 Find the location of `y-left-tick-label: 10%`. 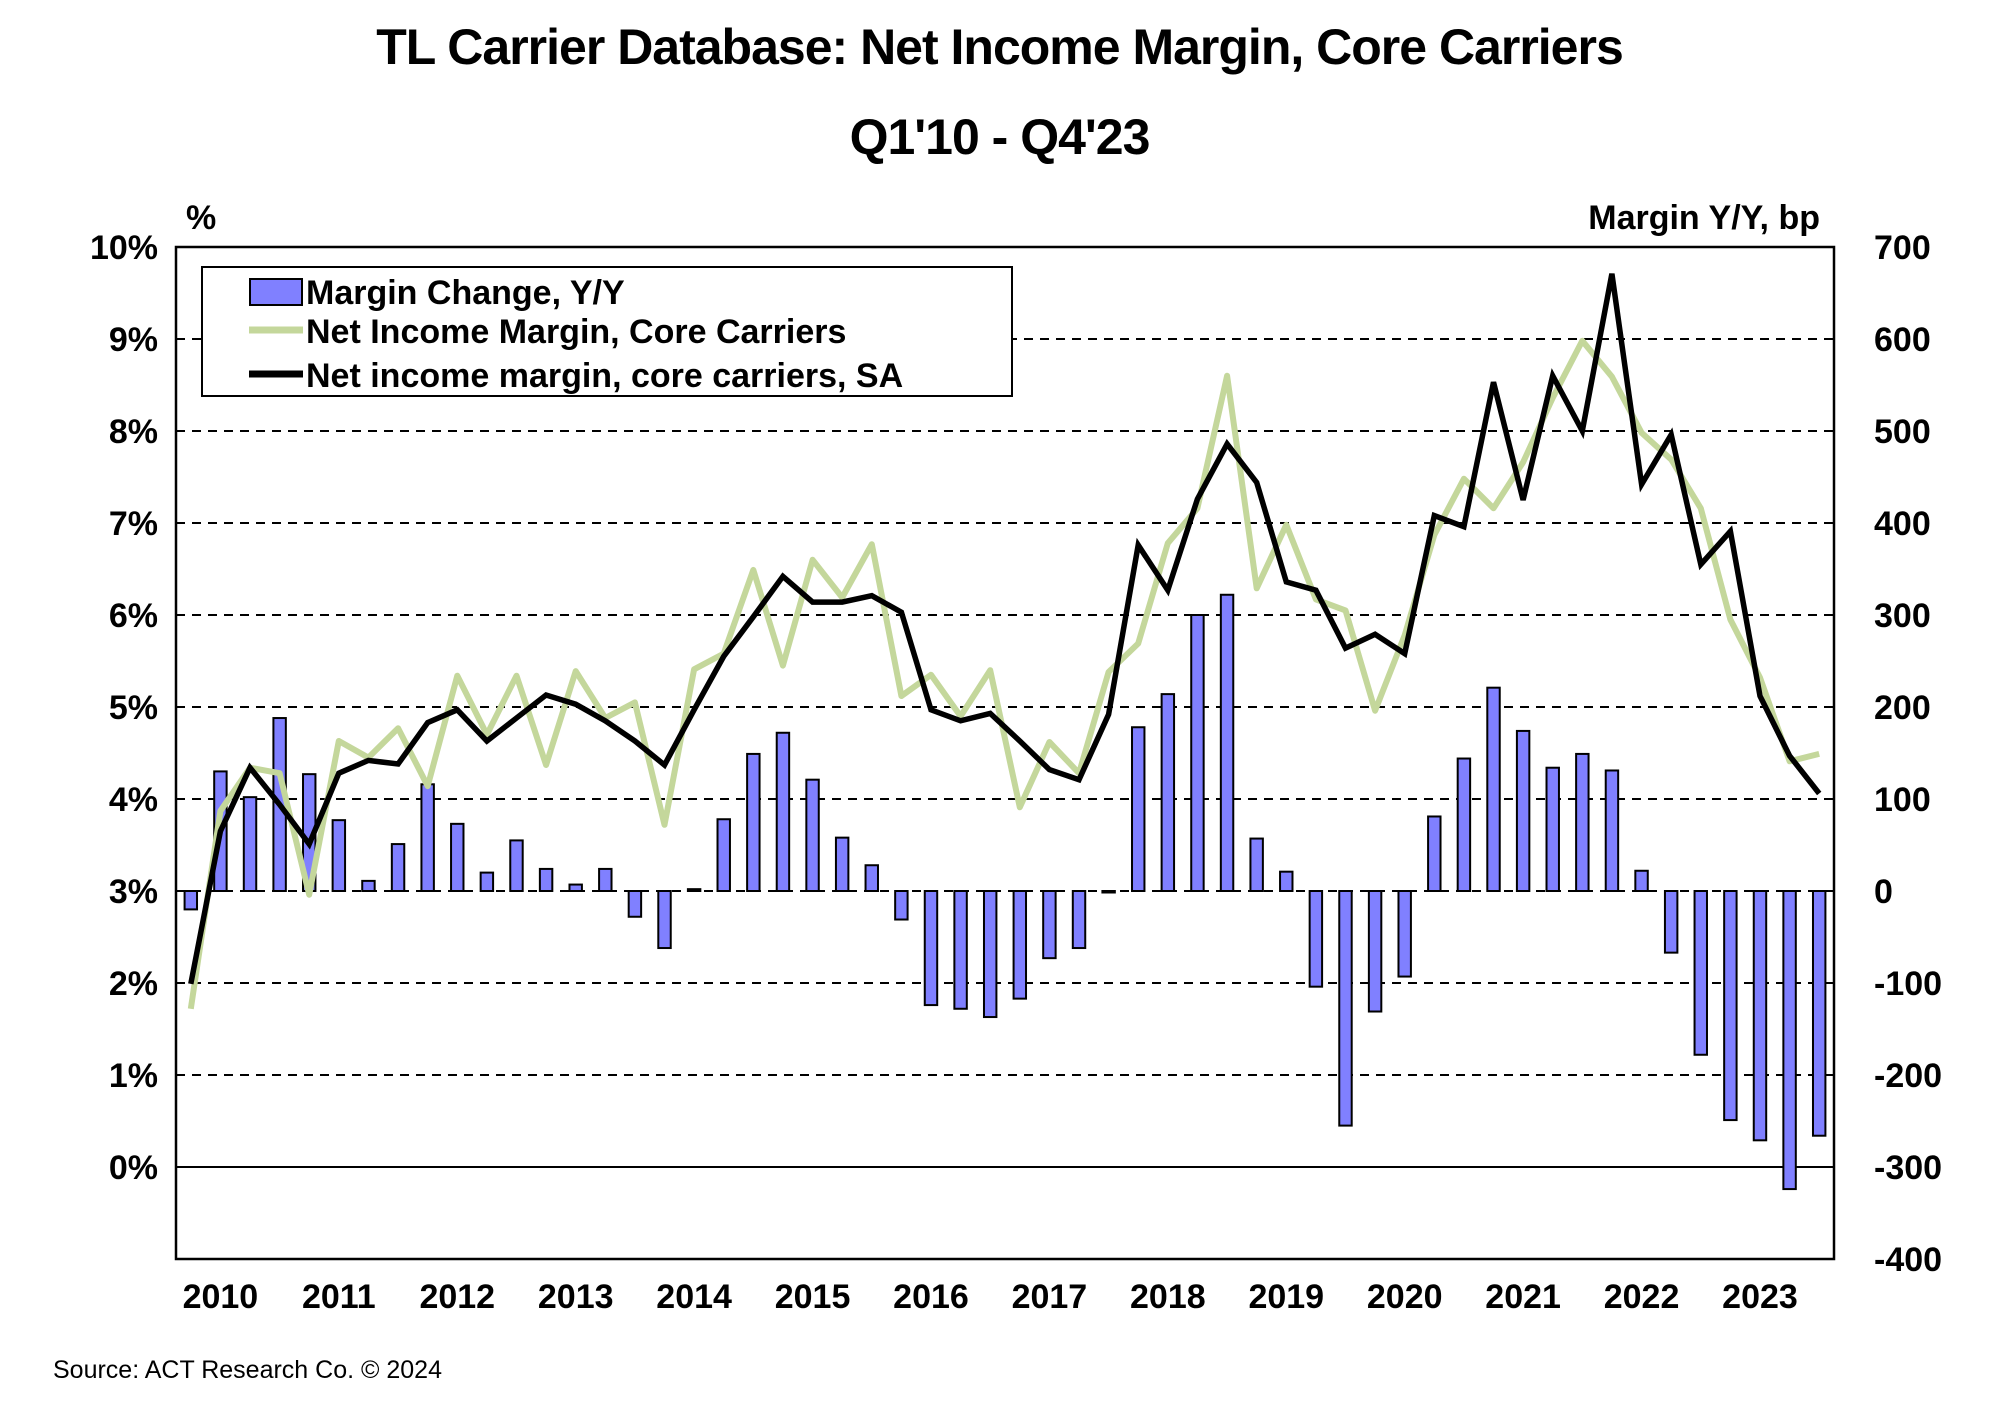

y-left-tick-label: 10% is located at coordinates (124, 248).